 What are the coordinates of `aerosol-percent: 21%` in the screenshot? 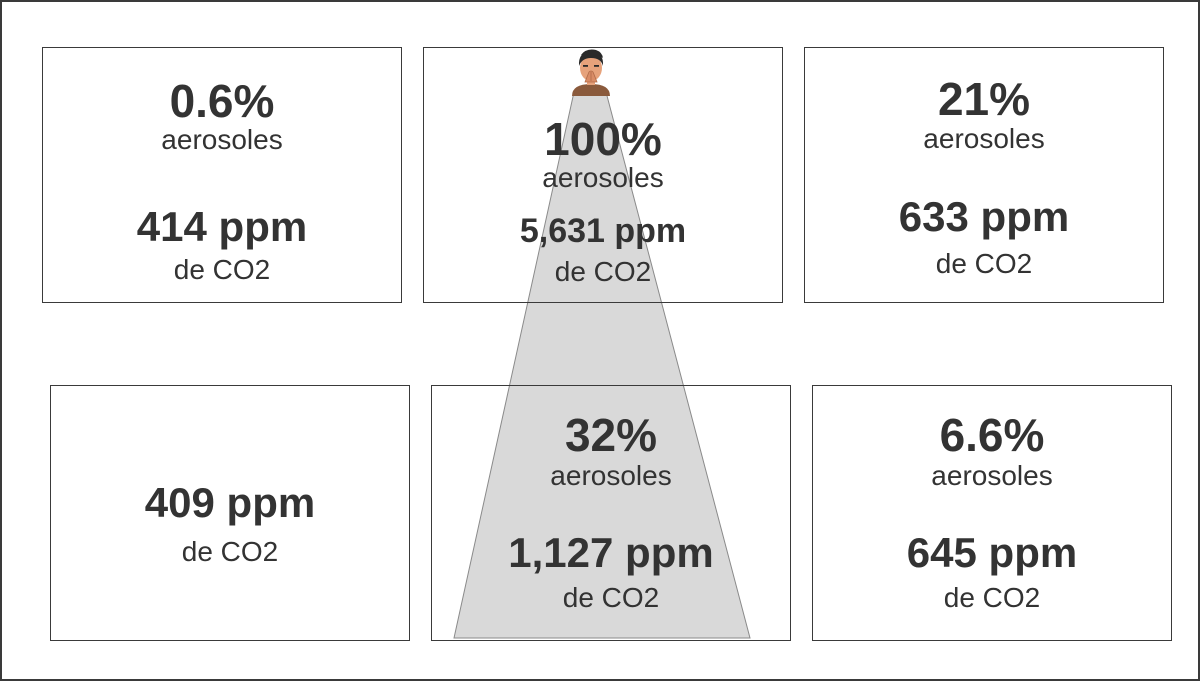 It's located at (984, 99).